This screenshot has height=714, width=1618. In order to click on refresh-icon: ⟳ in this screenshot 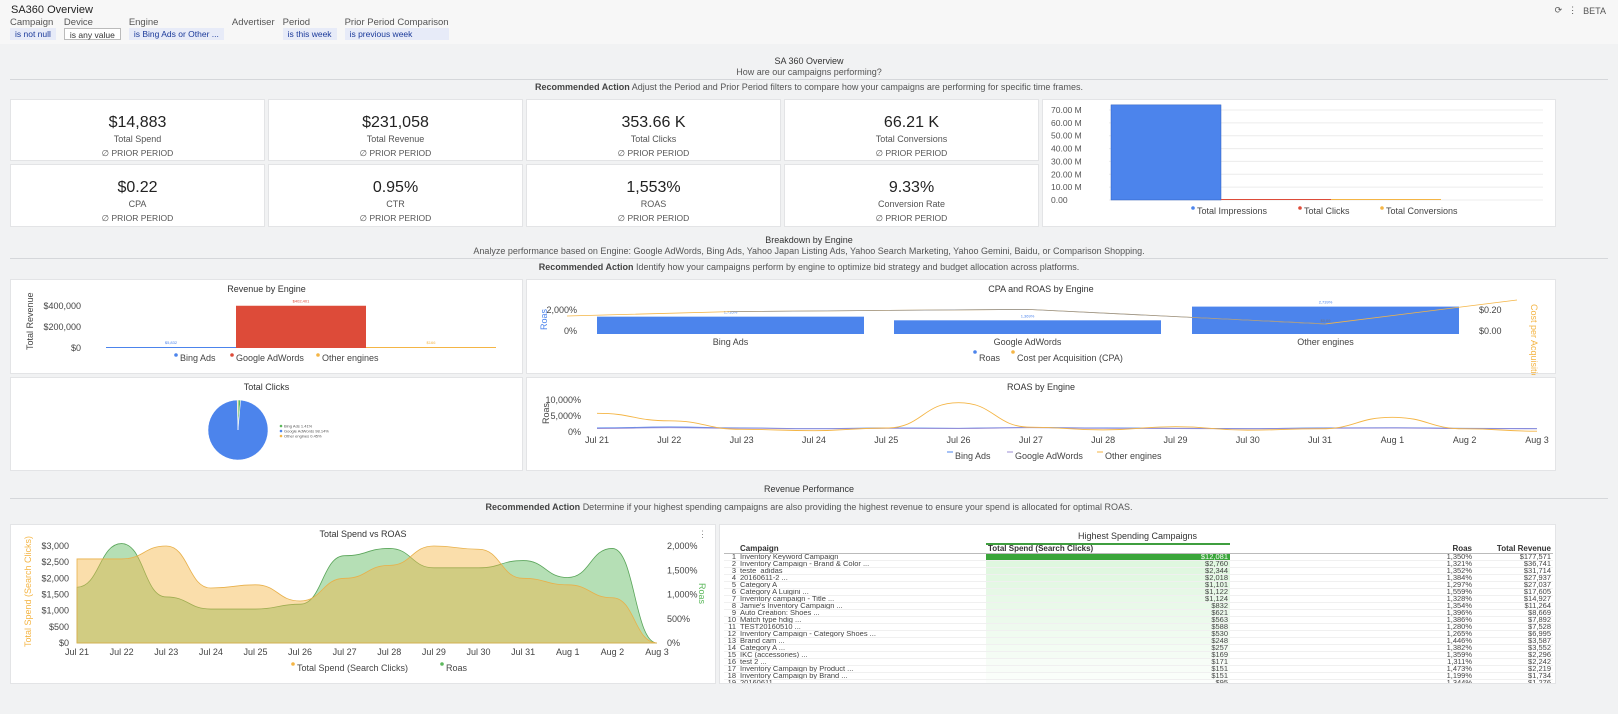, I will do `click(1558, 10)`.